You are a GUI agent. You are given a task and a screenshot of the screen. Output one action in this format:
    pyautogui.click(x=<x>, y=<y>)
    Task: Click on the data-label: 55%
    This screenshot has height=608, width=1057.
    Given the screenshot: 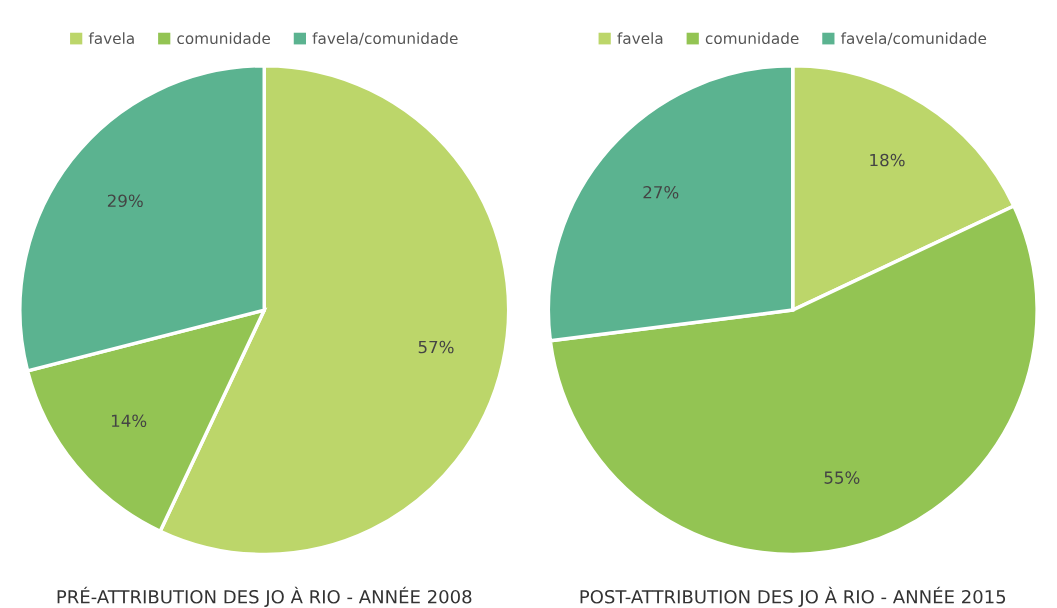 What is the action you would take?
    pyautogui.click(x=842, y=477)
    